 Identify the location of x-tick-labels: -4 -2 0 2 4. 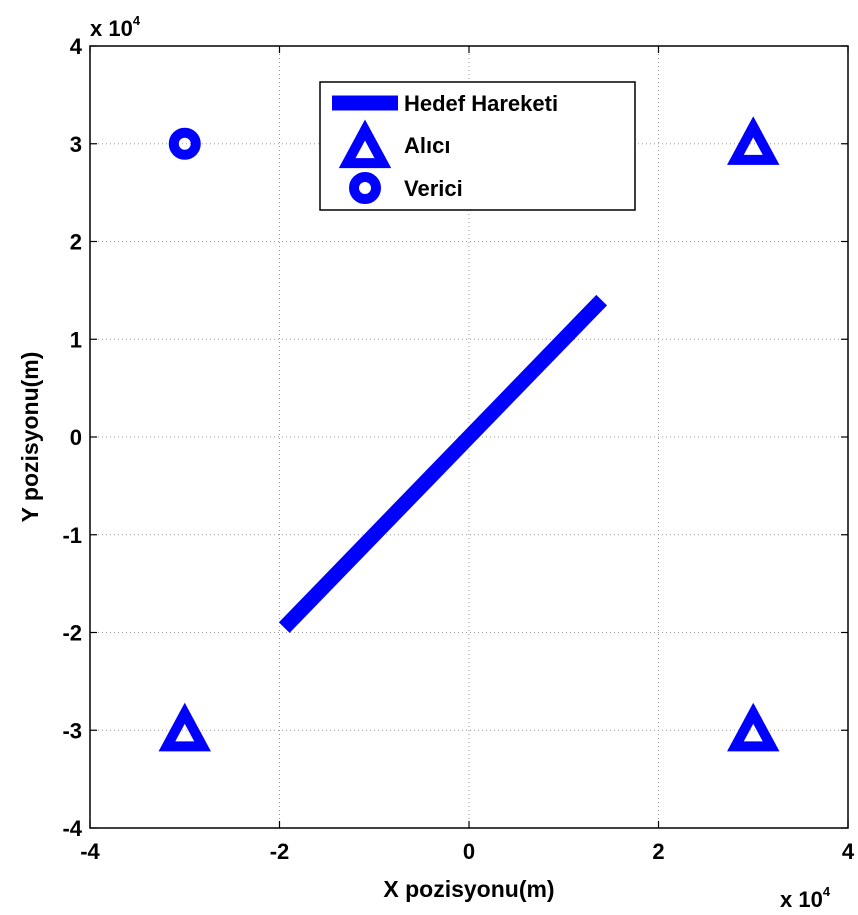
(467, 851).